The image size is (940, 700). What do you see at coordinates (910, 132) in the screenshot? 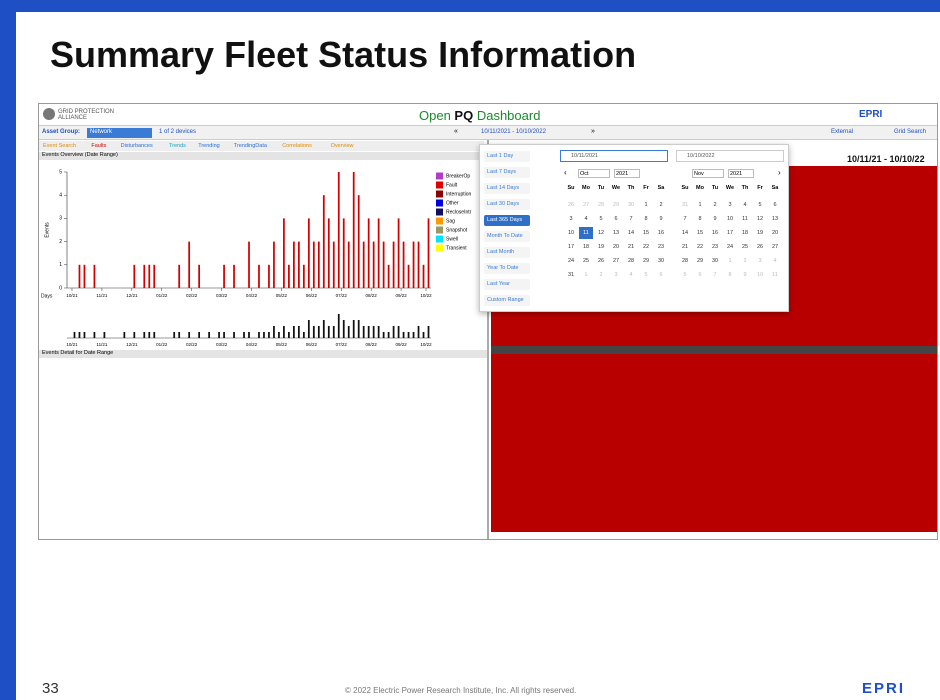
I see `search-link: Grid Search` at bounding box center [910, 132].